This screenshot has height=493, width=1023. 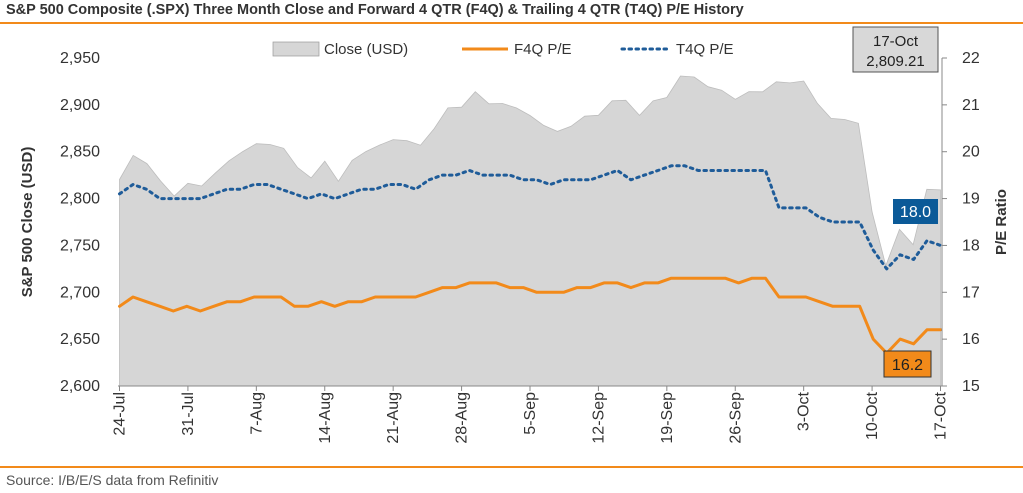 What do you see at coordinates (530, 413) in the screenshot?
I see `x-tick-label: 5-Sep` at bounding box center [530, 413].